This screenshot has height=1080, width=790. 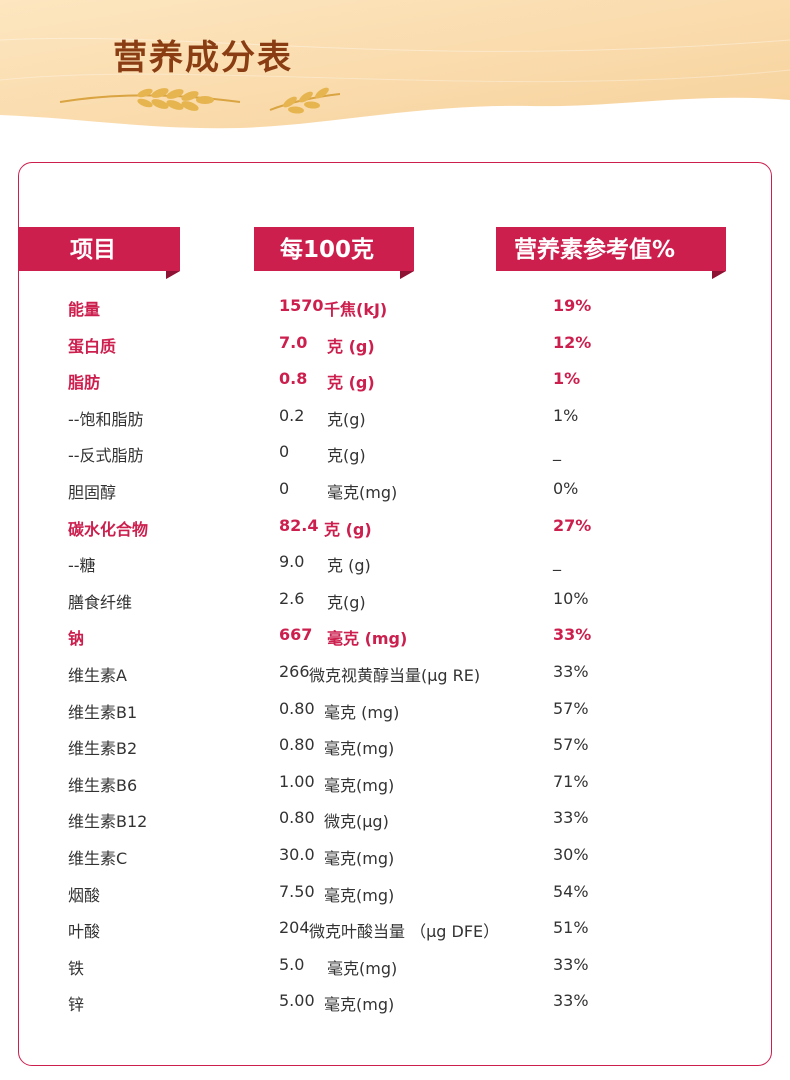 What do you see at coordinates (571, 781) in the screenshot?
I see `nutrient-nrv: 71%` at bounding box center [571, 781].